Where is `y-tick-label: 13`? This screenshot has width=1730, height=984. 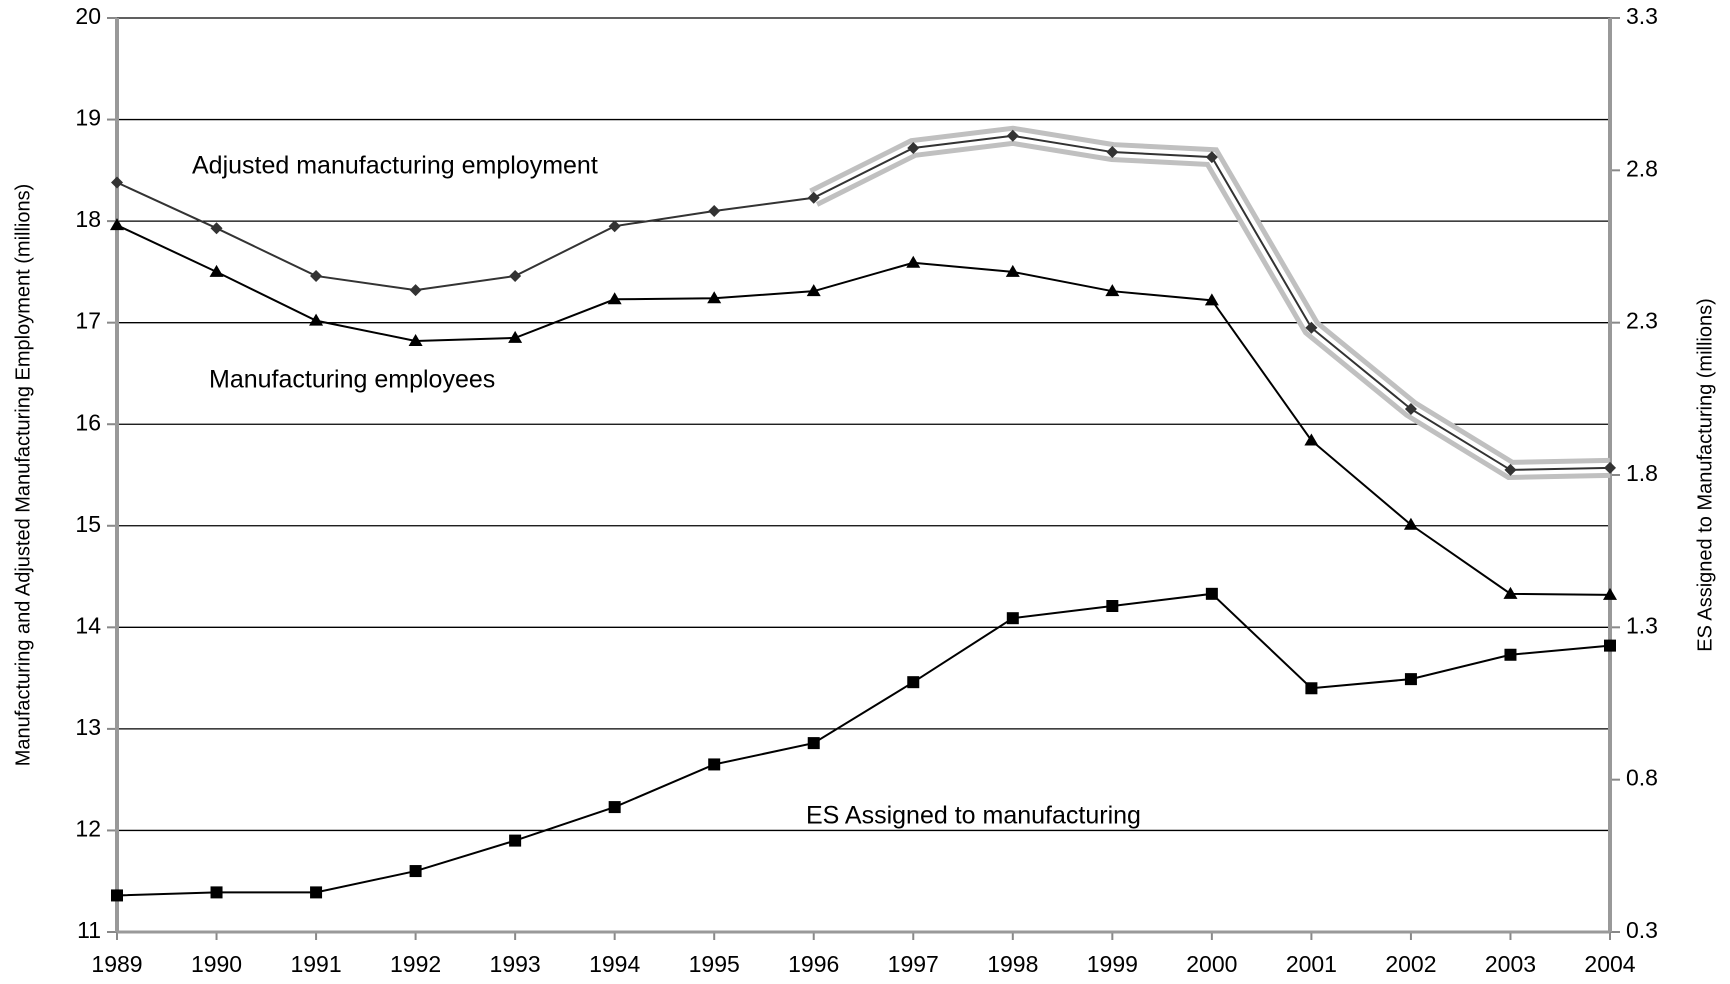 y-tick-label: 13 is located at coordinates (88, 727).